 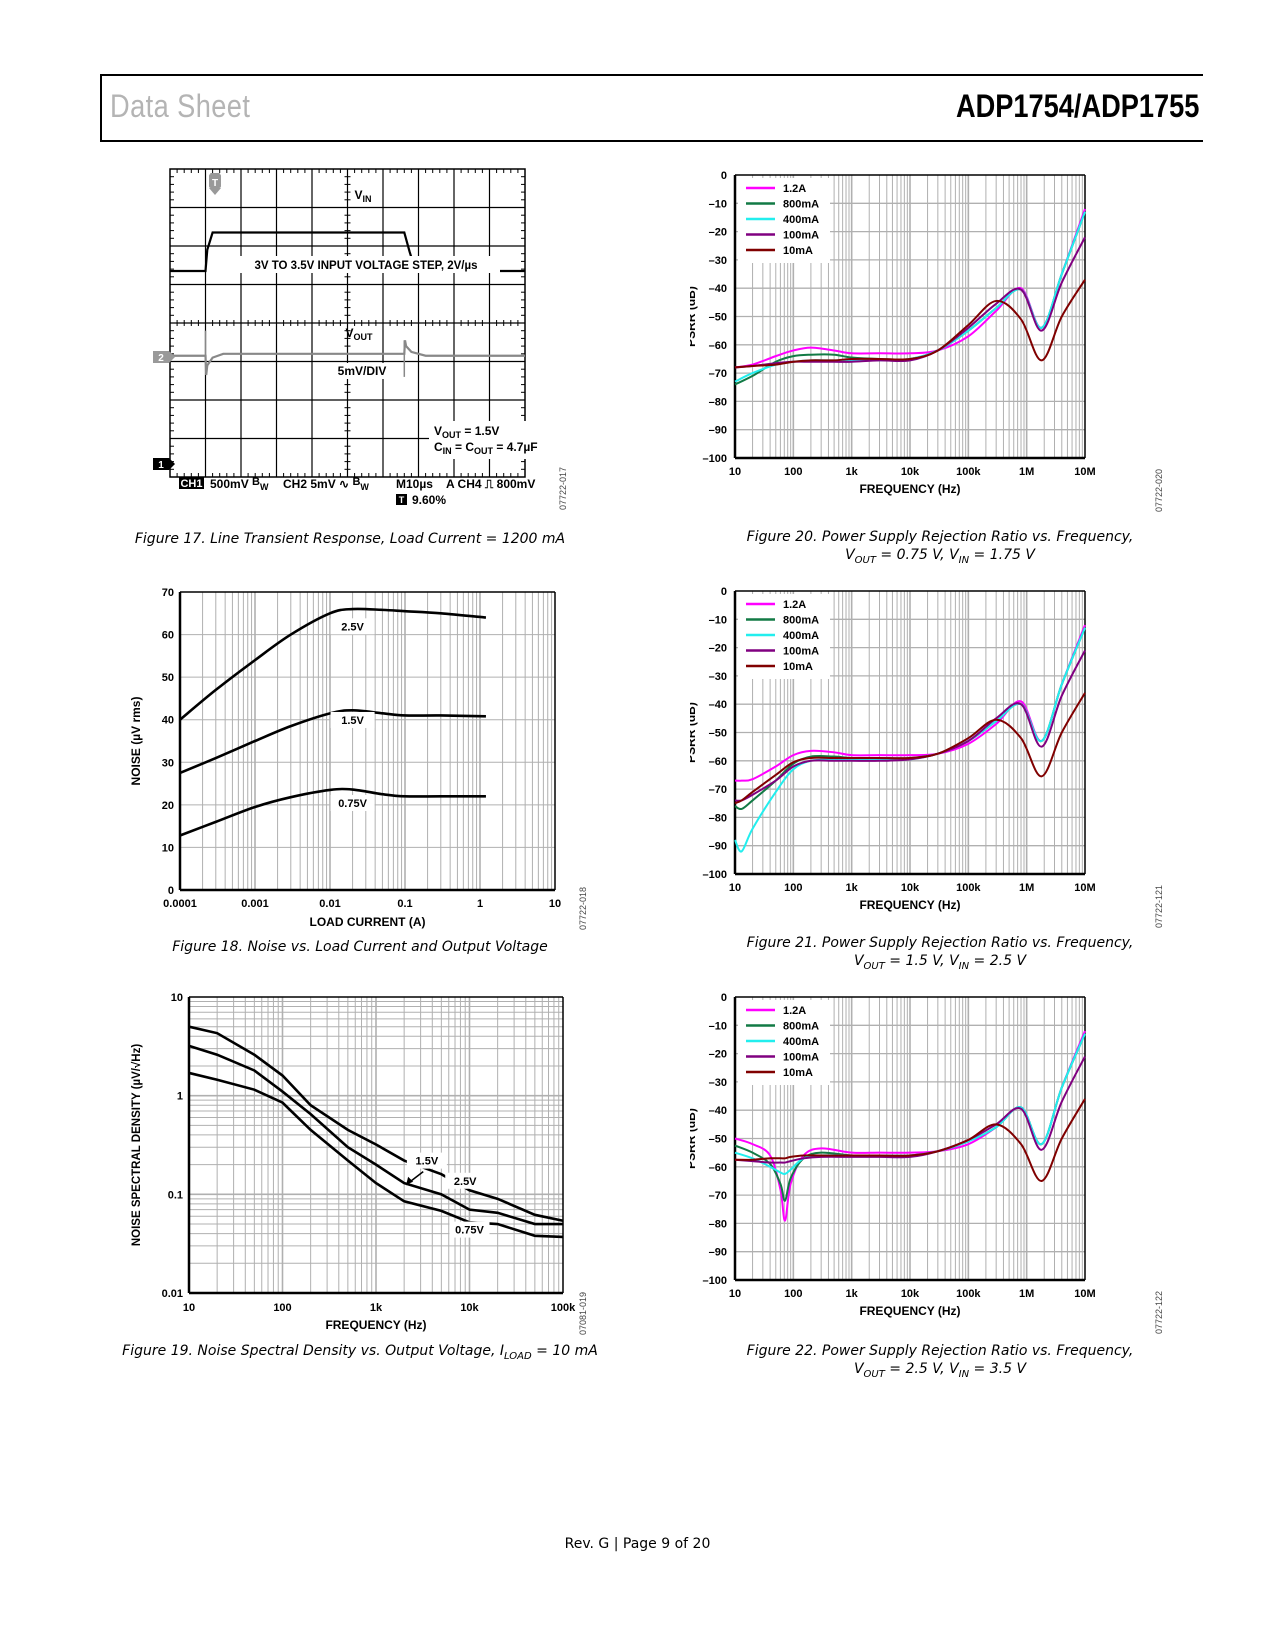 I want to click on x-tick-label: 0.1, so click(x=404, y=904).